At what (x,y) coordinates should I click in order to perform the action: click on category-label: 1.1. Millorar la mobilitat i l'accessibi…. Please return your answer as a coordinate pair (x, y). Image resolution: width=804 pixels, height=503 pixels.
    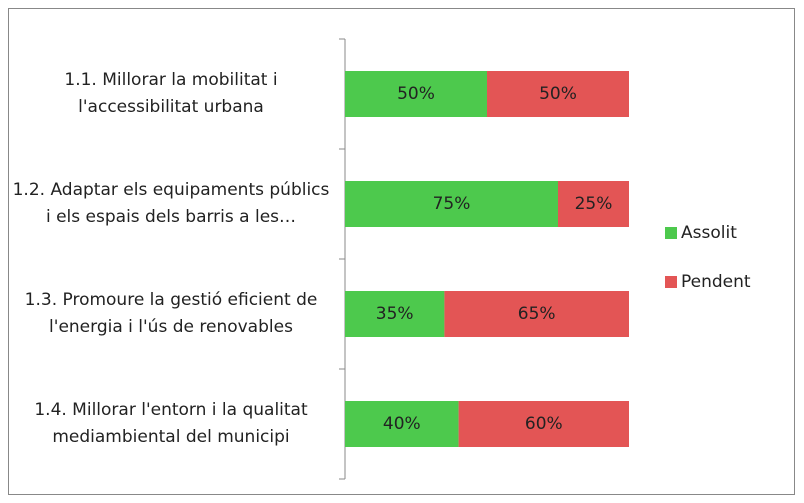
    Looking at the image, I should click on (171, 93).